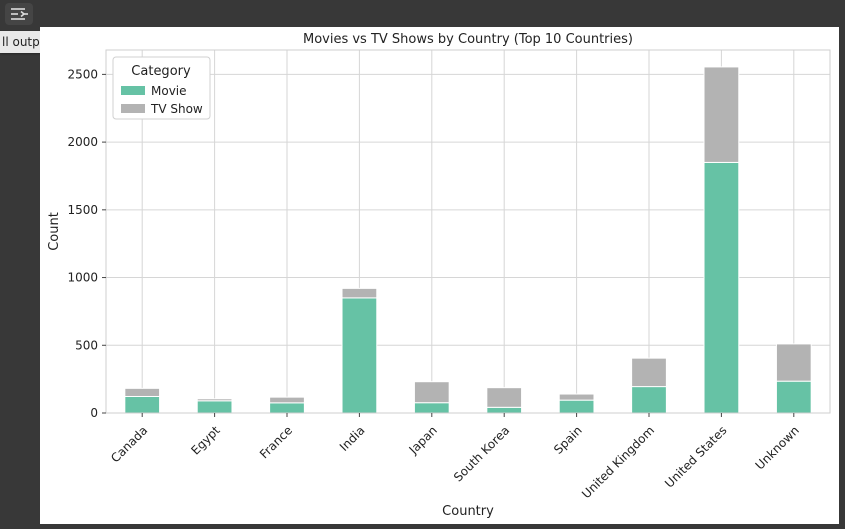 The image size is (845, 529). What do you see at coordinates (133, 90) in the screenshot?
I see `legend-swatch-movie` at bounding box center [133, 90].